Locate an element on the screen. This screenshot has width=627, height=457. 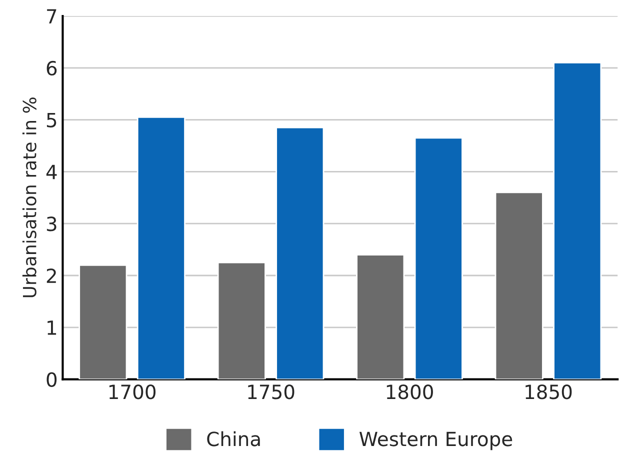
y-tick-label: 1 is located at coordinates (52, 327).